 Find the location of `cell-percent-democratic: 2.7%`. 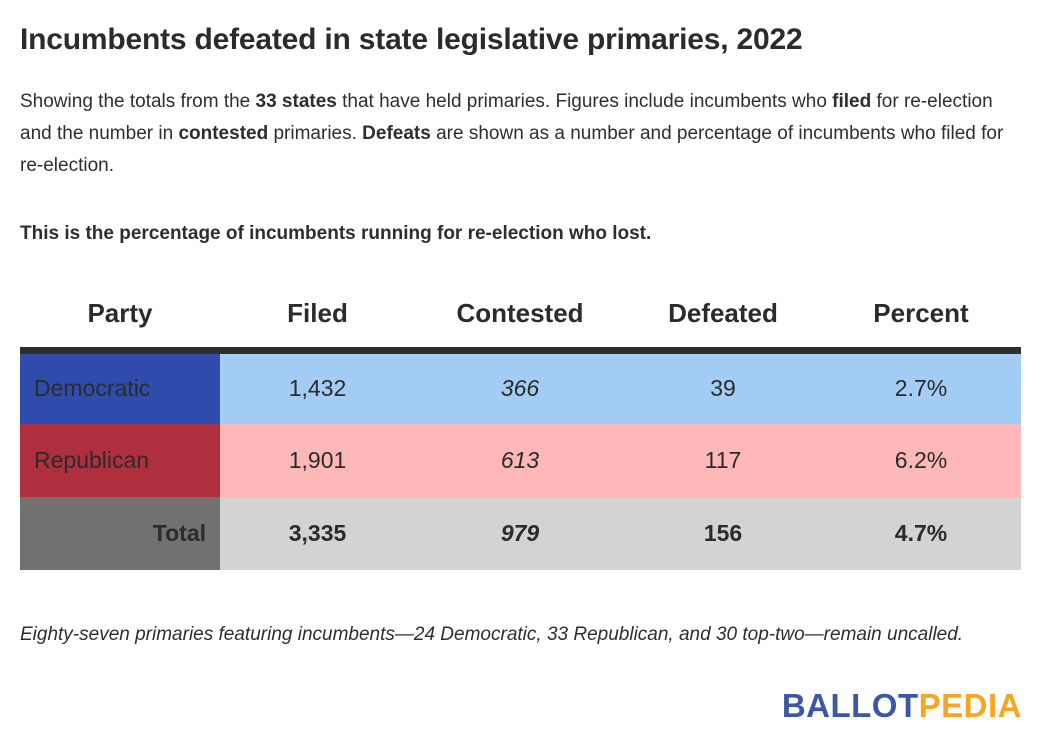

cell-percent-democratic: 2.7% is located at coordinates (921, 387).